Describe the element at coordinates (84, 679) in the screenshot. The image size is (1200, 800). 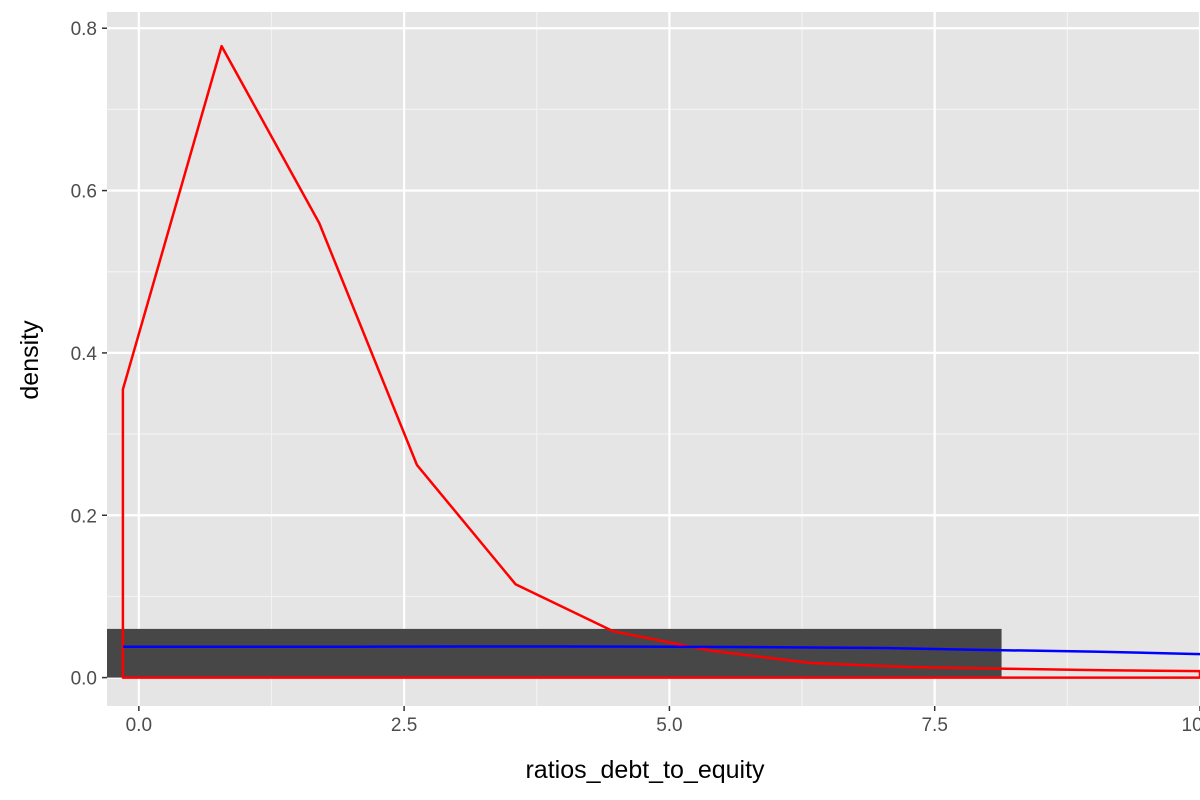
I see `y-tick-label: 0.0` at that location.